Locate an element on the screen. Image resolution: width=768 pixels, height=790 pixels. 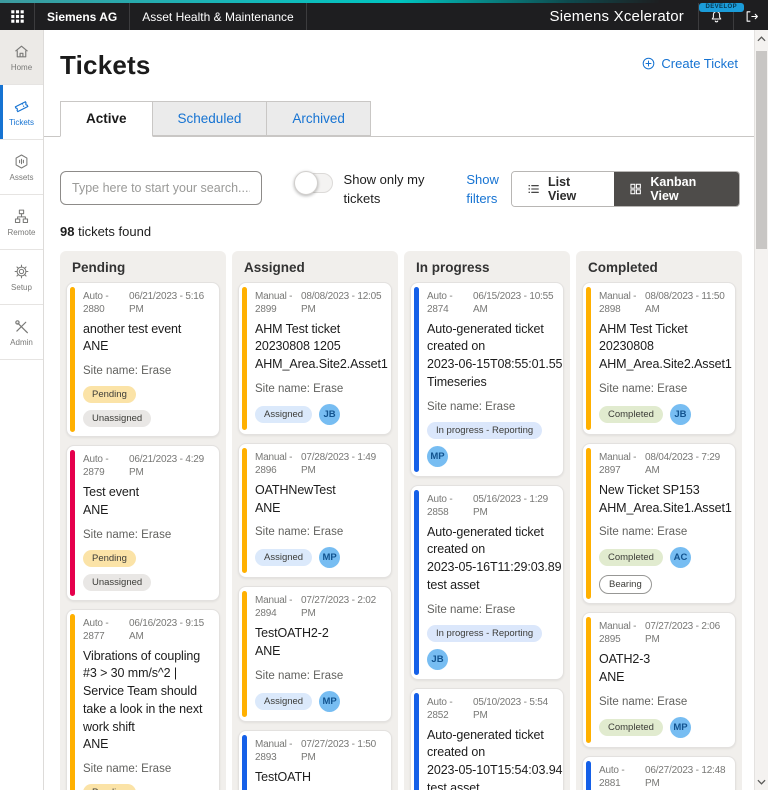
bell-icon is located at coordinates (716, 16).